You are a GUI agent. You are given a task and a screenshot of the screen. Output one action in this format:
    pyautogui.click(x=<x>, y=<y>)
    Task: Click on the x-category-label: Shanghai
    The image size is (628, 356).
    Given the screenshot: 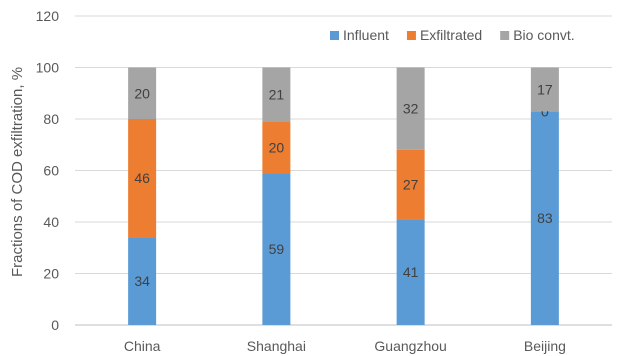 What is the action you would take?
    pyautogui.click(x=276, y=346)
    